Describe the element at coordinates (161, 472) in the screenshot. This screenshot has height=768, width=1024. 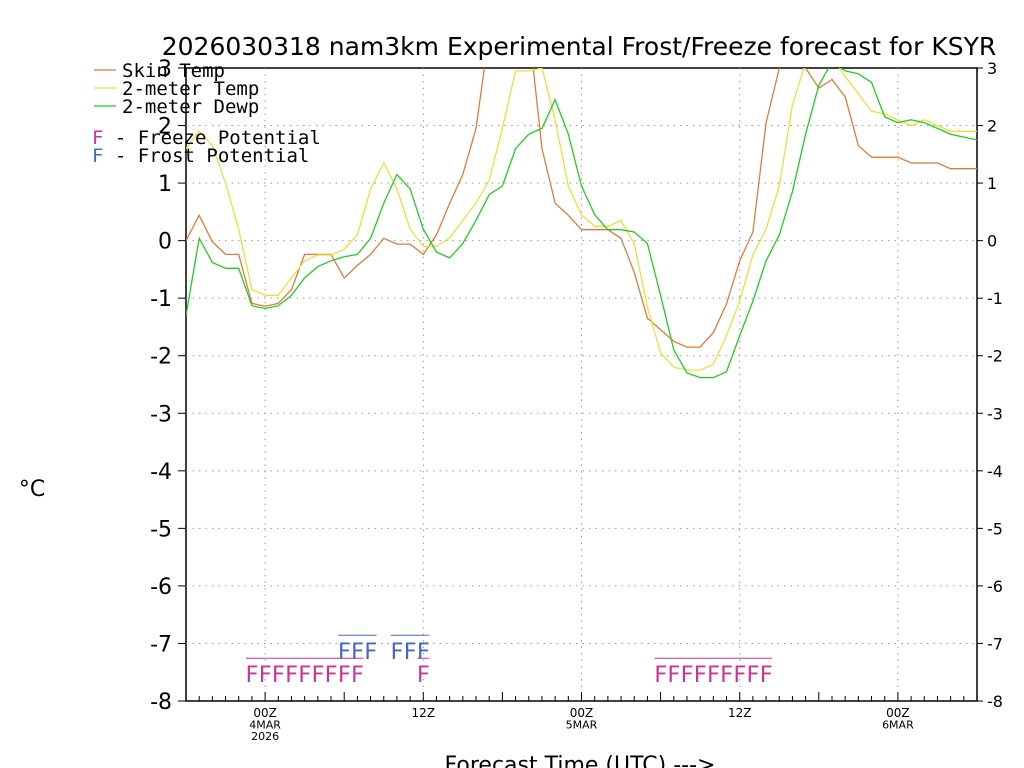
I see `y-tick-label-left: -4` at that location.